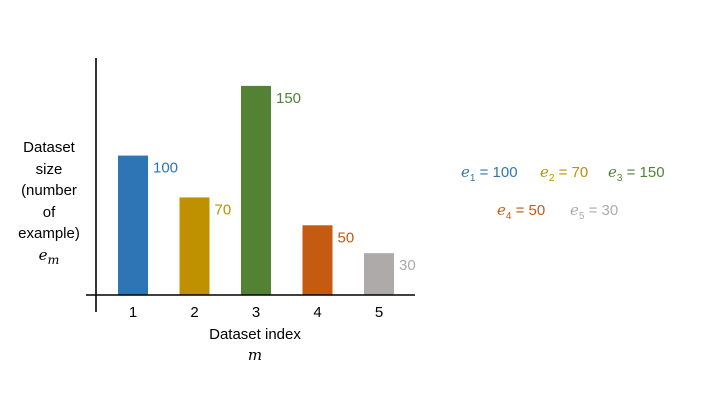  I want to click on x-tick-labels-group: 1 2 3 4 5, so click(256, 312).